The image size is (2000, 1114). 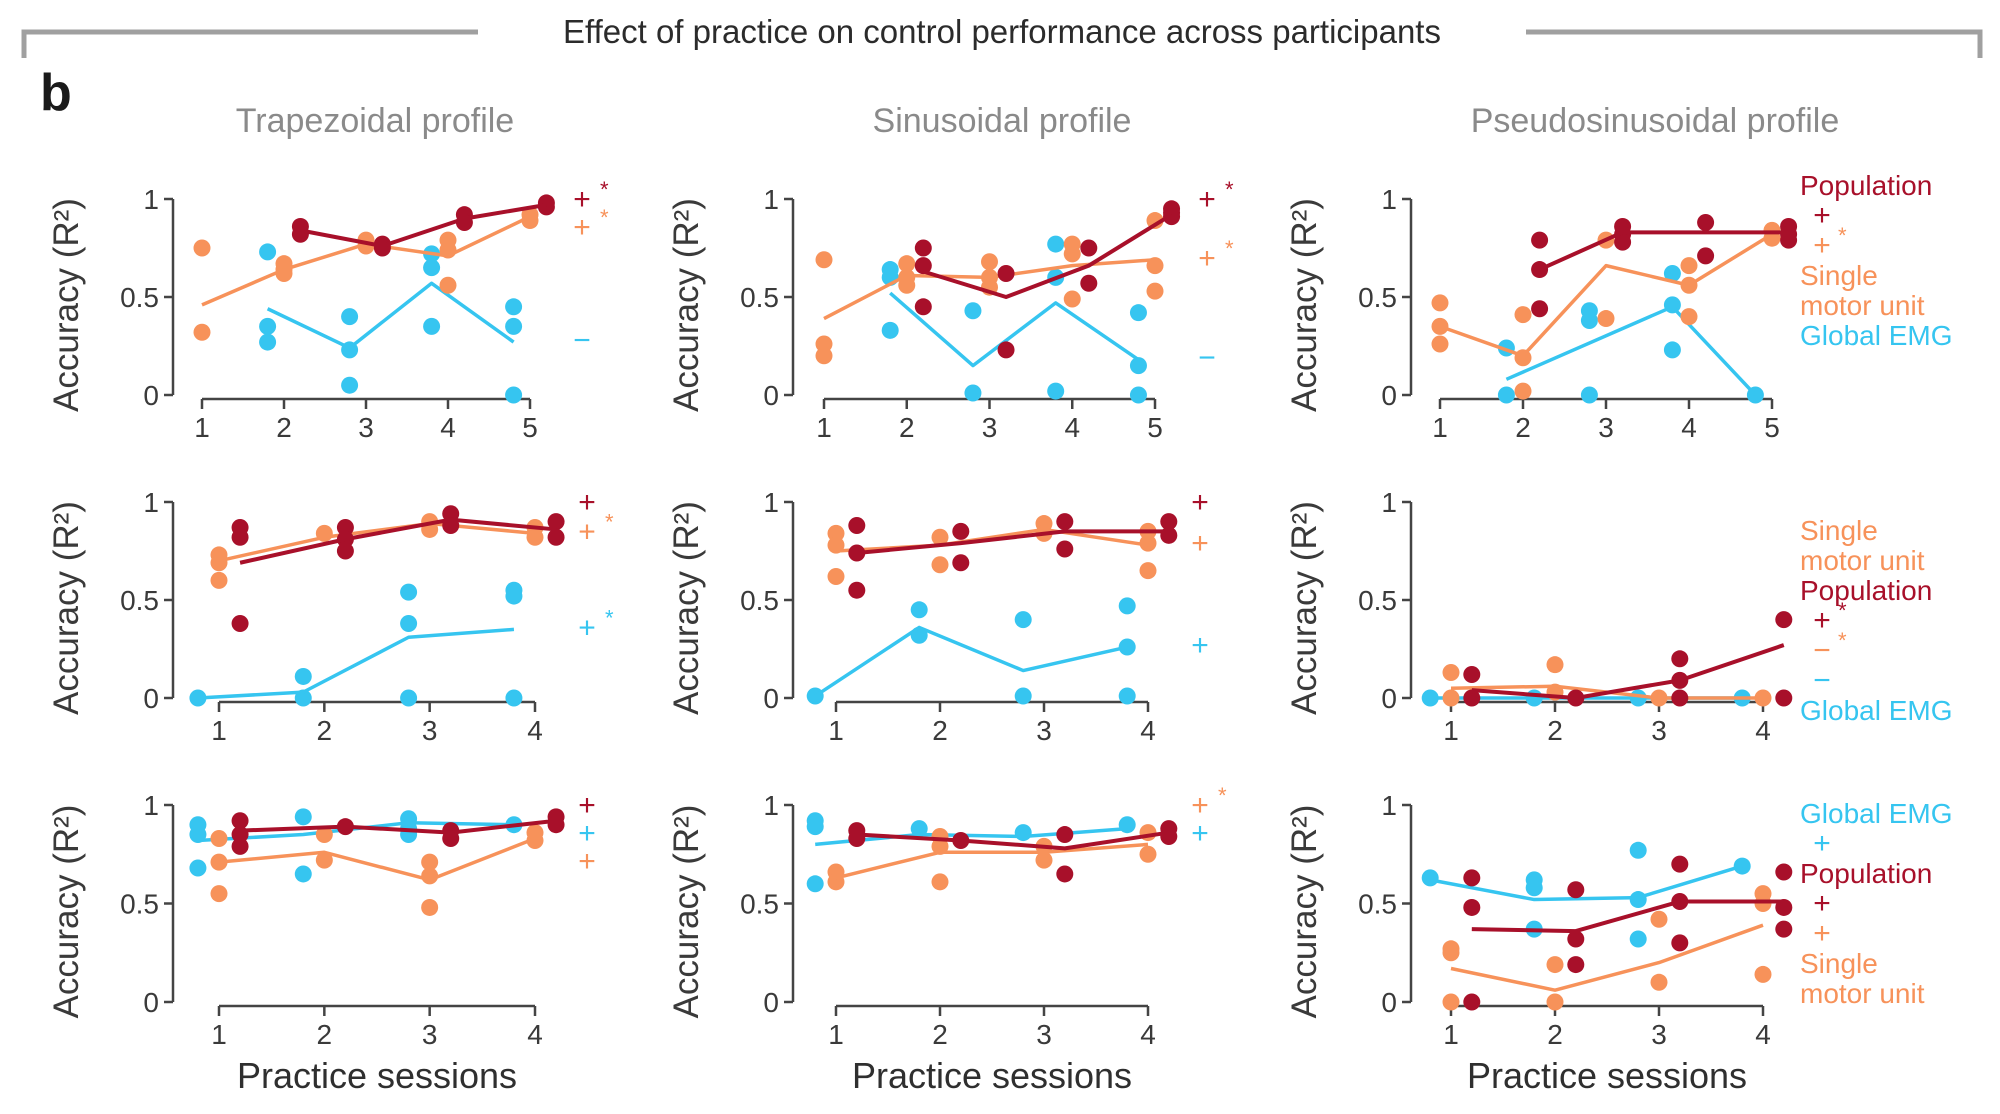 What do you see at coordinates (1862, 305) in the screenshot?
I see `legend-label-single-motor-unit: motor unit` at bounding box center [1862, 305].